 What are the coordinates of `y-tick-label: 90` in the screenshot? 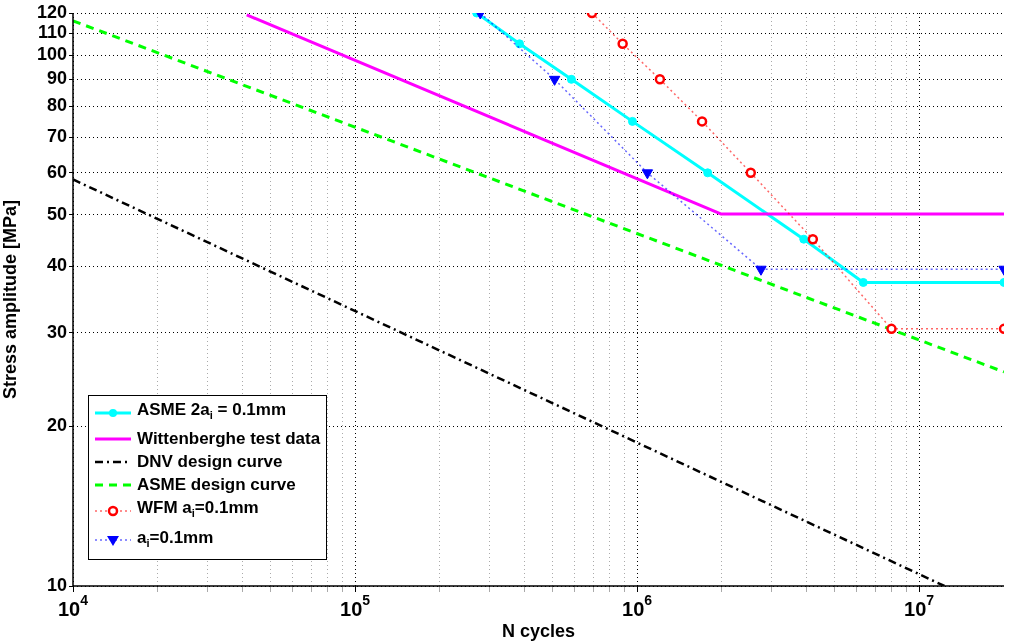 It's located at (56, 78).